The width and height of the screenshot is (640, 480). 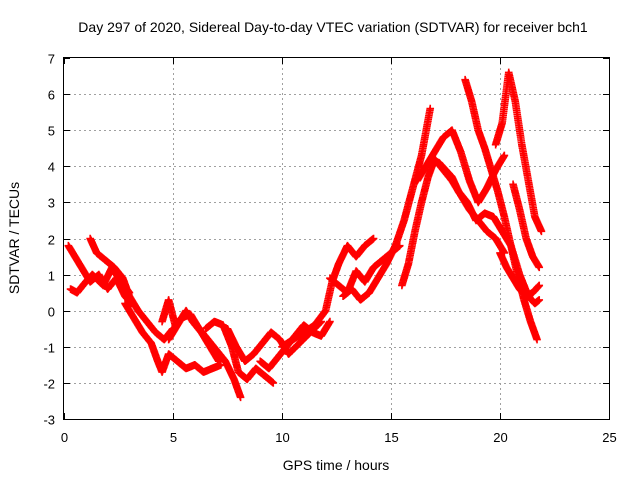 What do you see at coordinates (14, 238) in the screenshot?
I see `y-axis-label: SDTVAR / TECUs` at bounding box center [14, 238].